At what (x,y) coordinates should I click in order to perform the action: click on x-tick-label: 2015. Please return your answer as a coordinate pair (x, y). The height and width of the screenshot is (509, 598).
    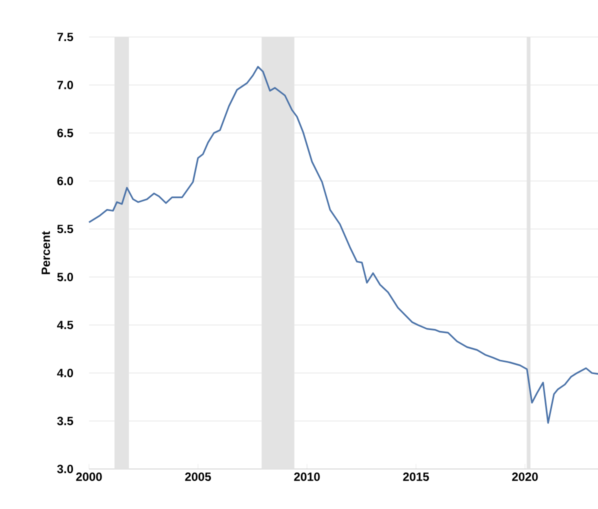
    Looking at the image, I should click on (416, 476).